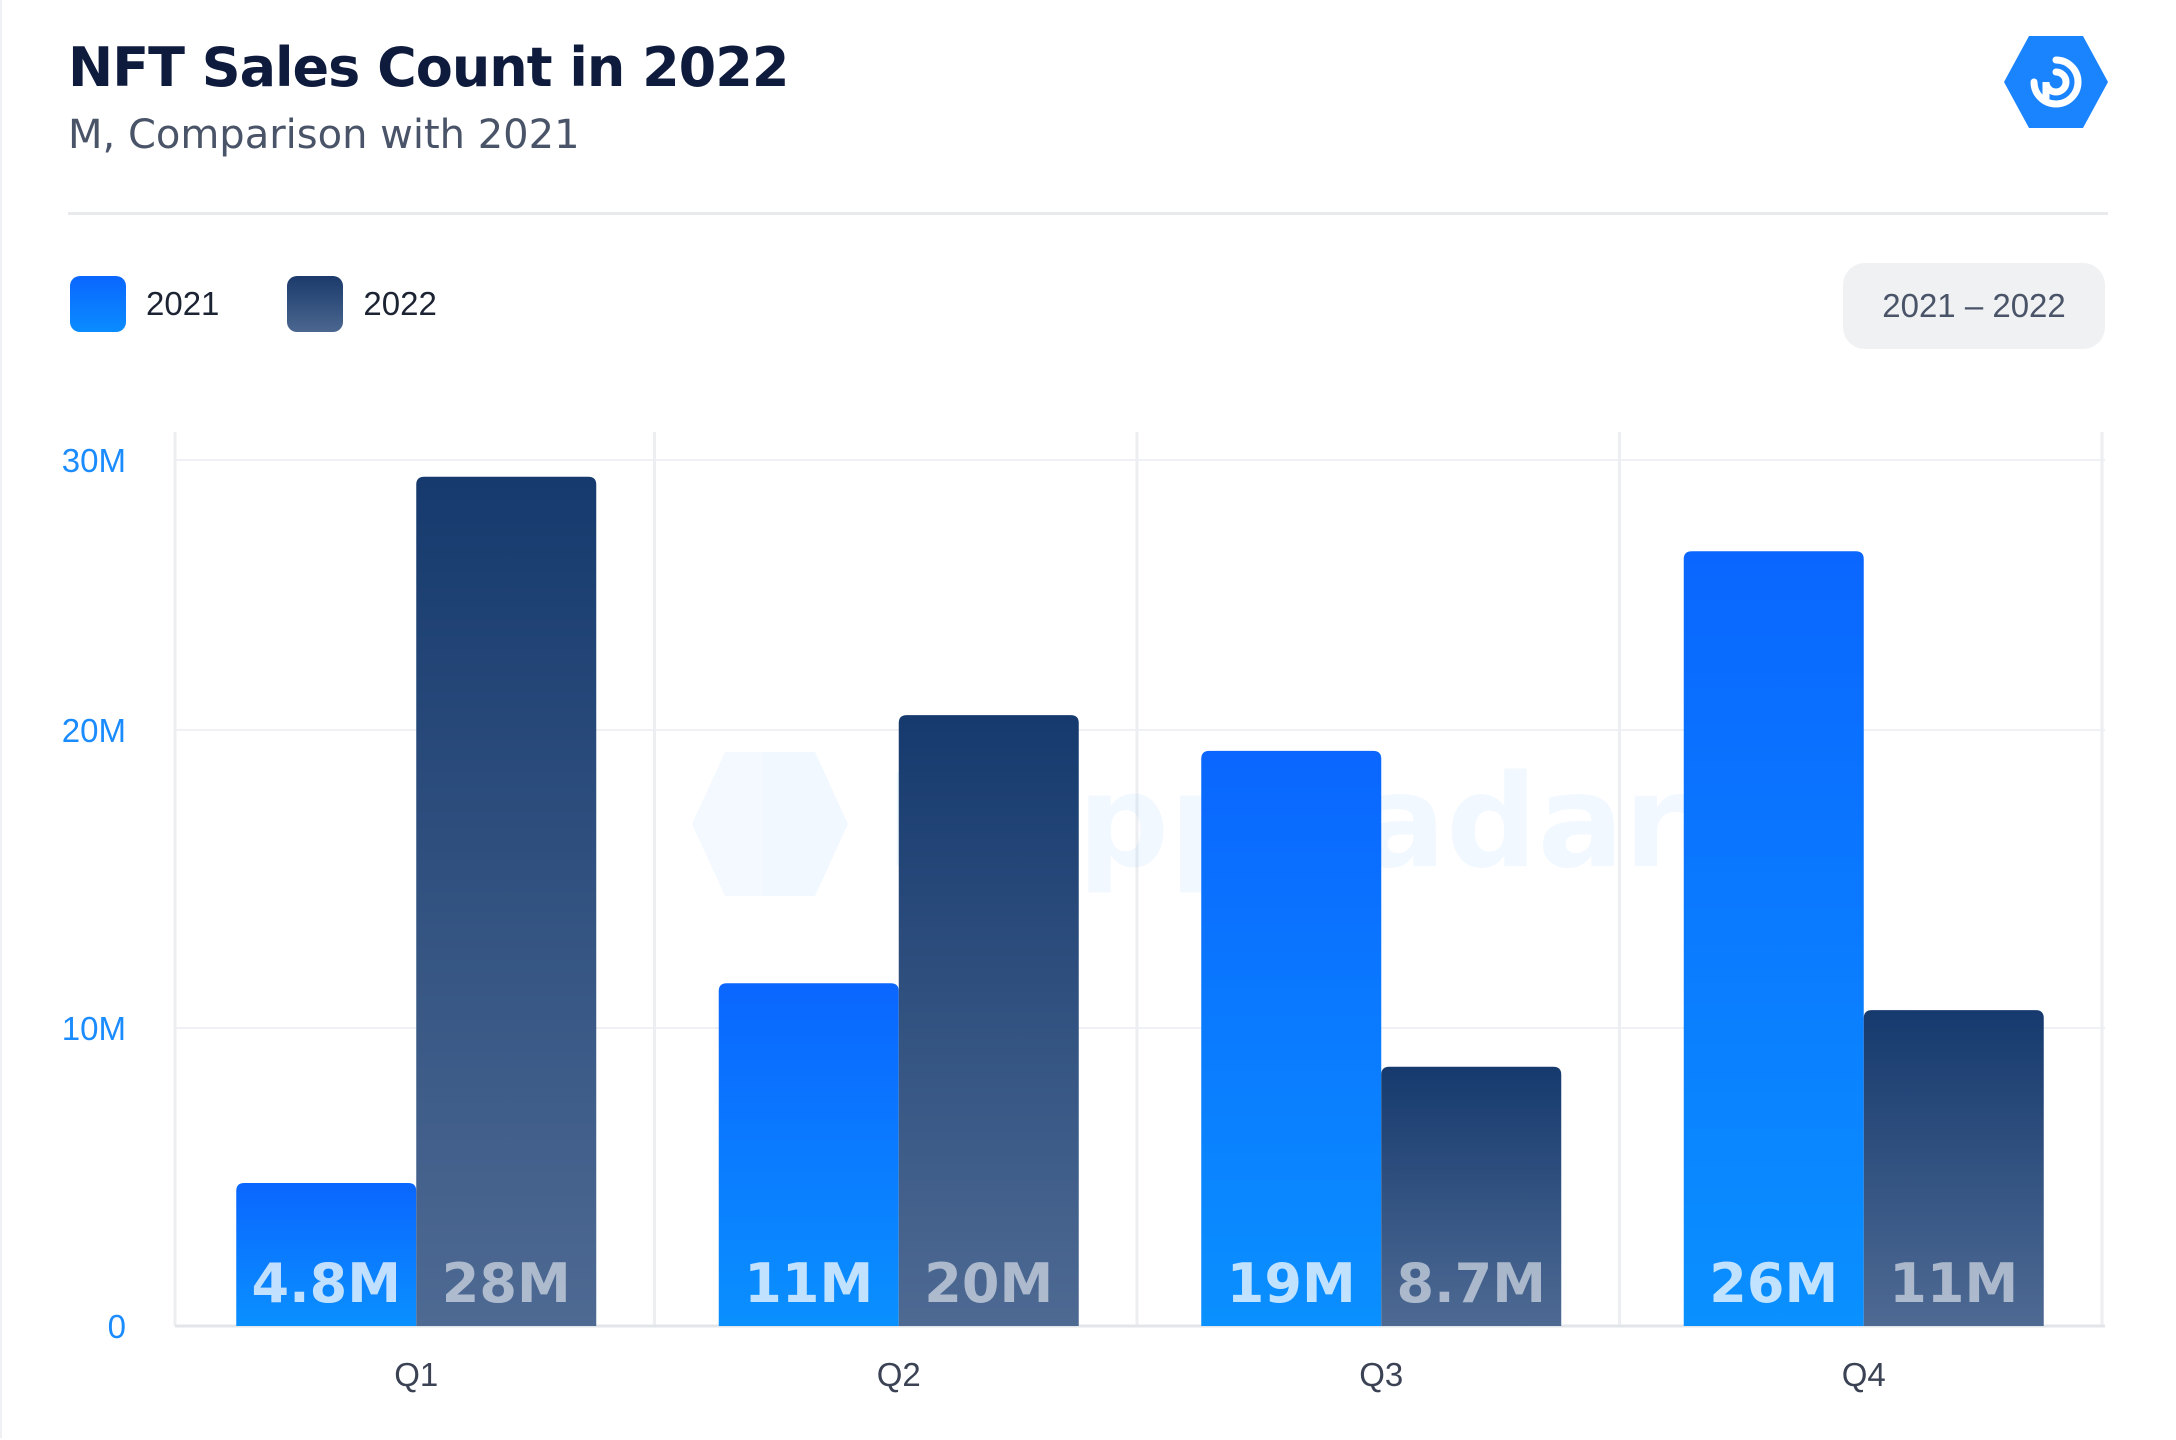 Image resolution: width=2176 pixels, height=1440 pixels. What do you see at coordinates (326, 1283) in the screenshot?
I see `data-label-2021-Q1: 4.8M` at bounding box center [326, 1283].